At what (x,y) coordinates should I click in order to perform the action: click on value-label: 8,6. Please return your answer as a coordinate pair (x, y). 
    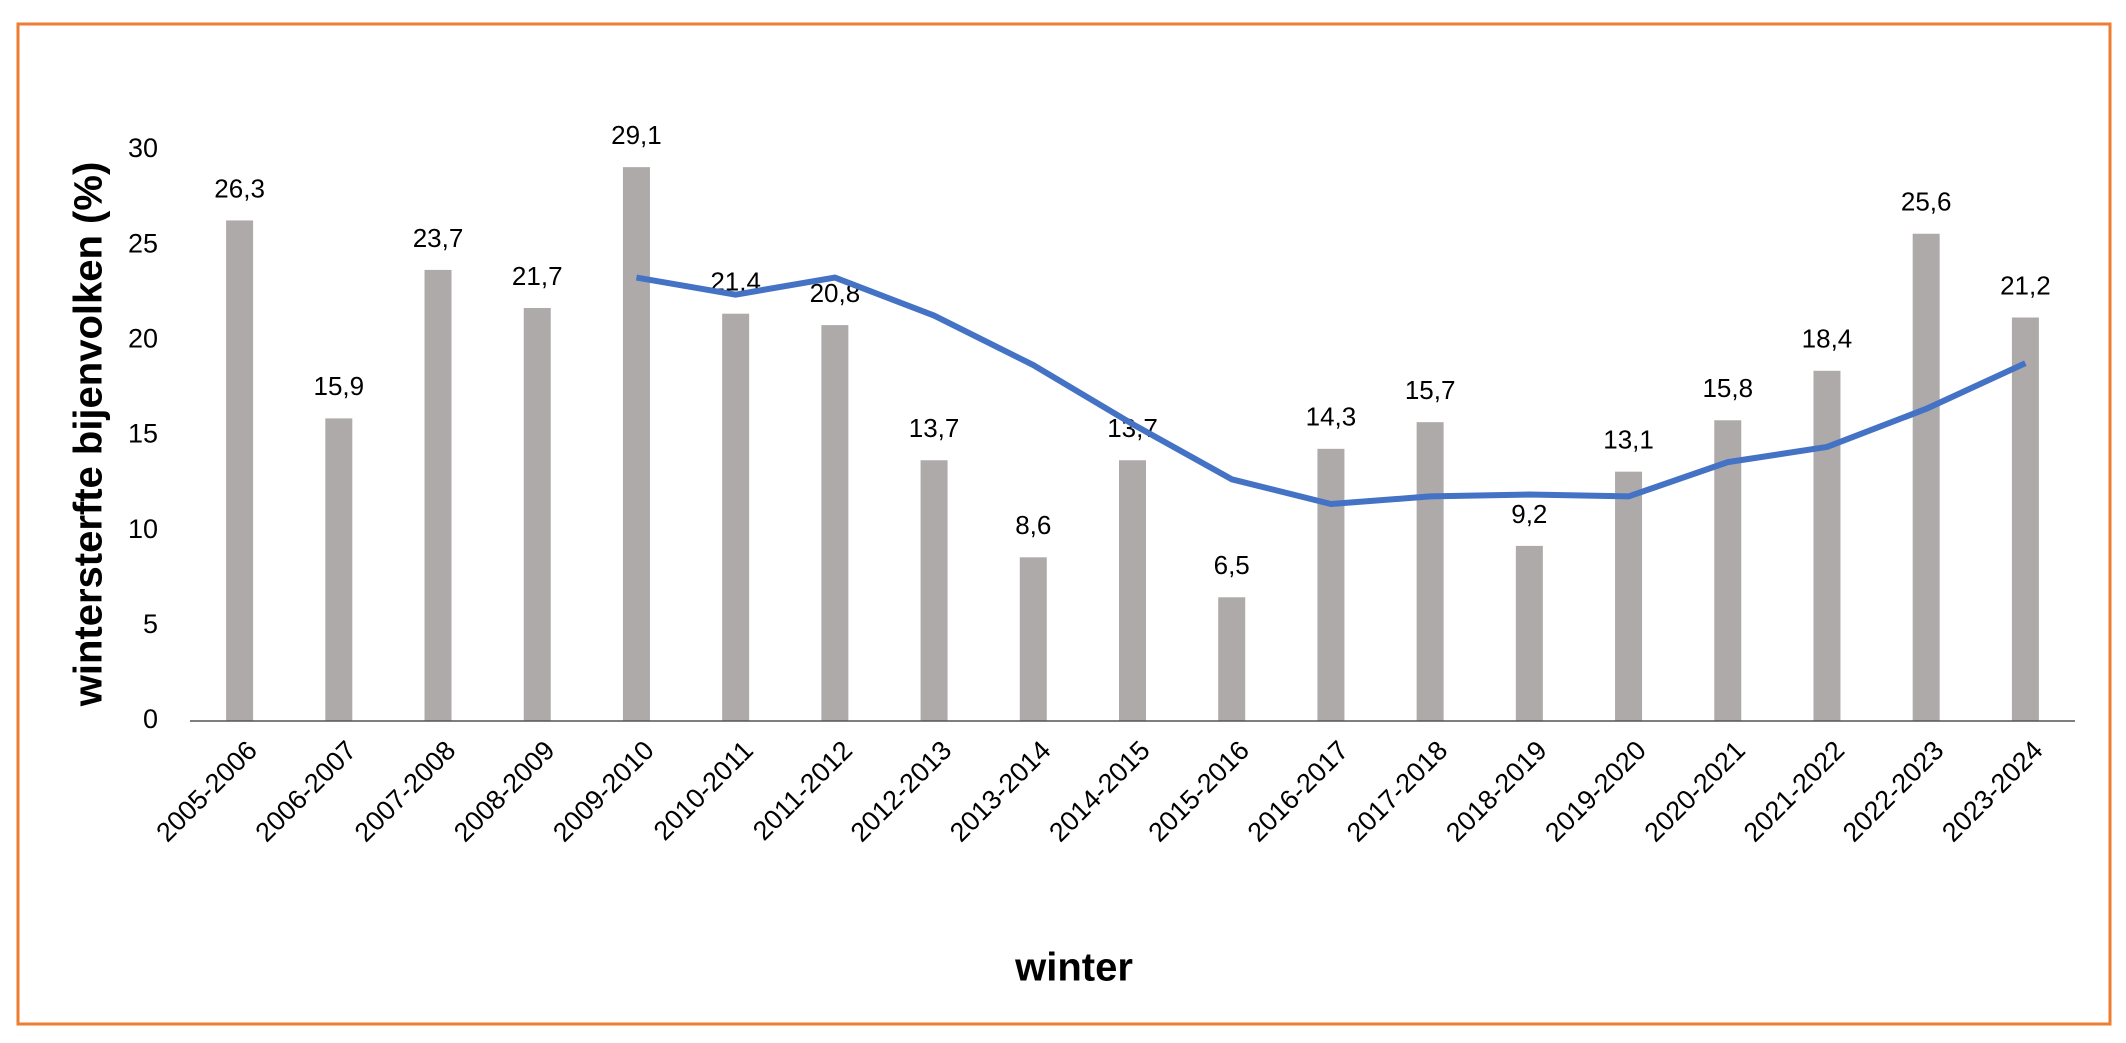
    Looking at the image, I should click on (1033, 525).